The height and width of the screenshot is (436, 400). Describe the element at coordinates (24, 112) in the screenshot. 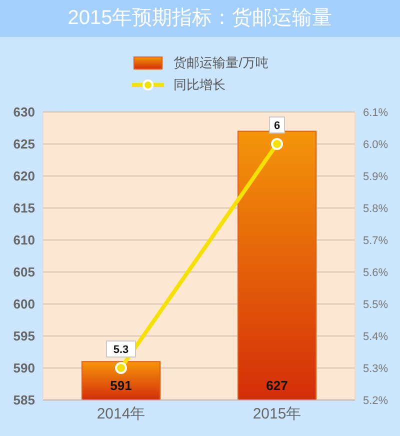

I see `y-tick-label: 630` at that location.